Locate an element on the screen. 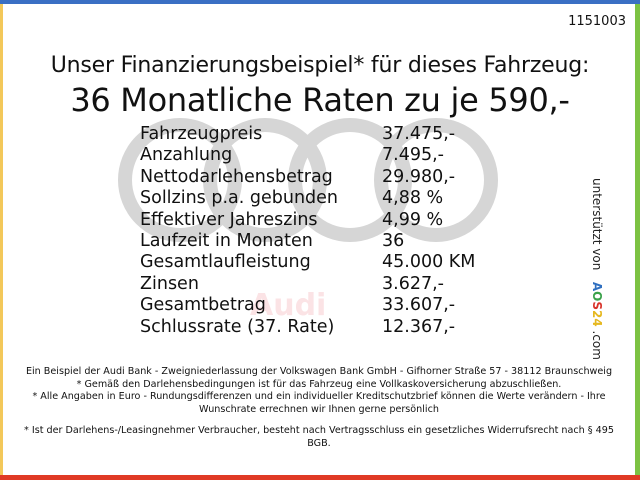 The width and height of the screenshot is (640, 480). table-row: Zinsen 3.627,- is located at coordinates (320, 284).